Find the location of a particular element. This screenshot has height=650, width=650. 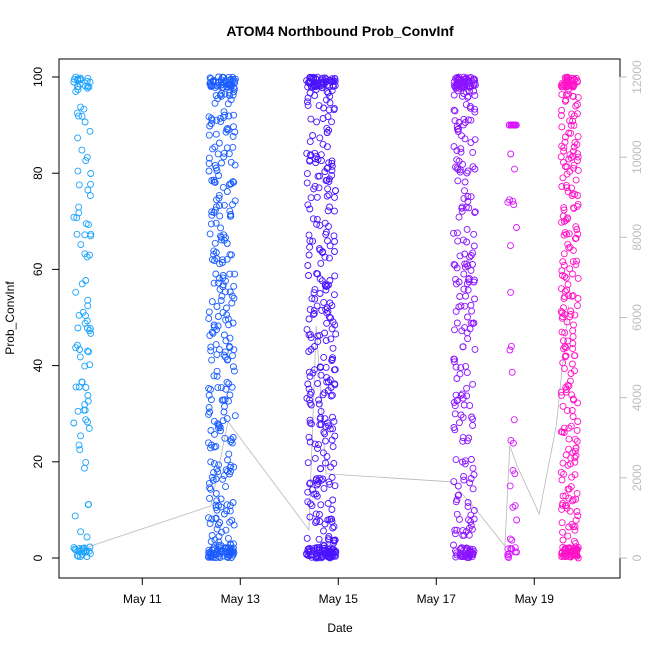

y-tick-label: 0 is located at coordinates (38, 557).